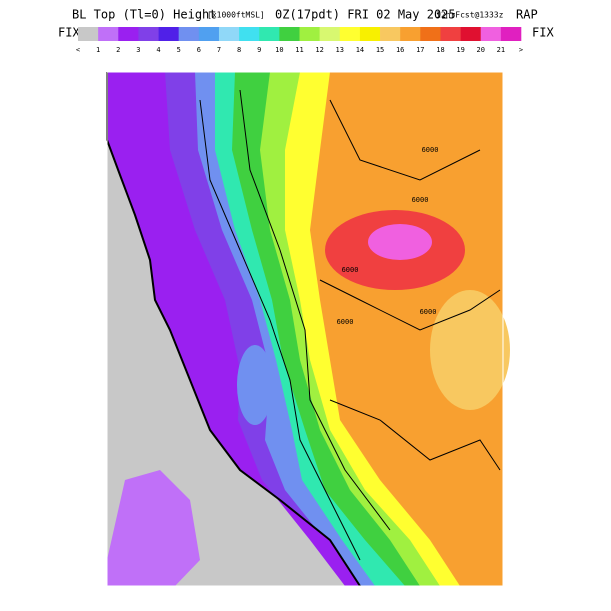  I want to click on high-region, so click(400, 242).